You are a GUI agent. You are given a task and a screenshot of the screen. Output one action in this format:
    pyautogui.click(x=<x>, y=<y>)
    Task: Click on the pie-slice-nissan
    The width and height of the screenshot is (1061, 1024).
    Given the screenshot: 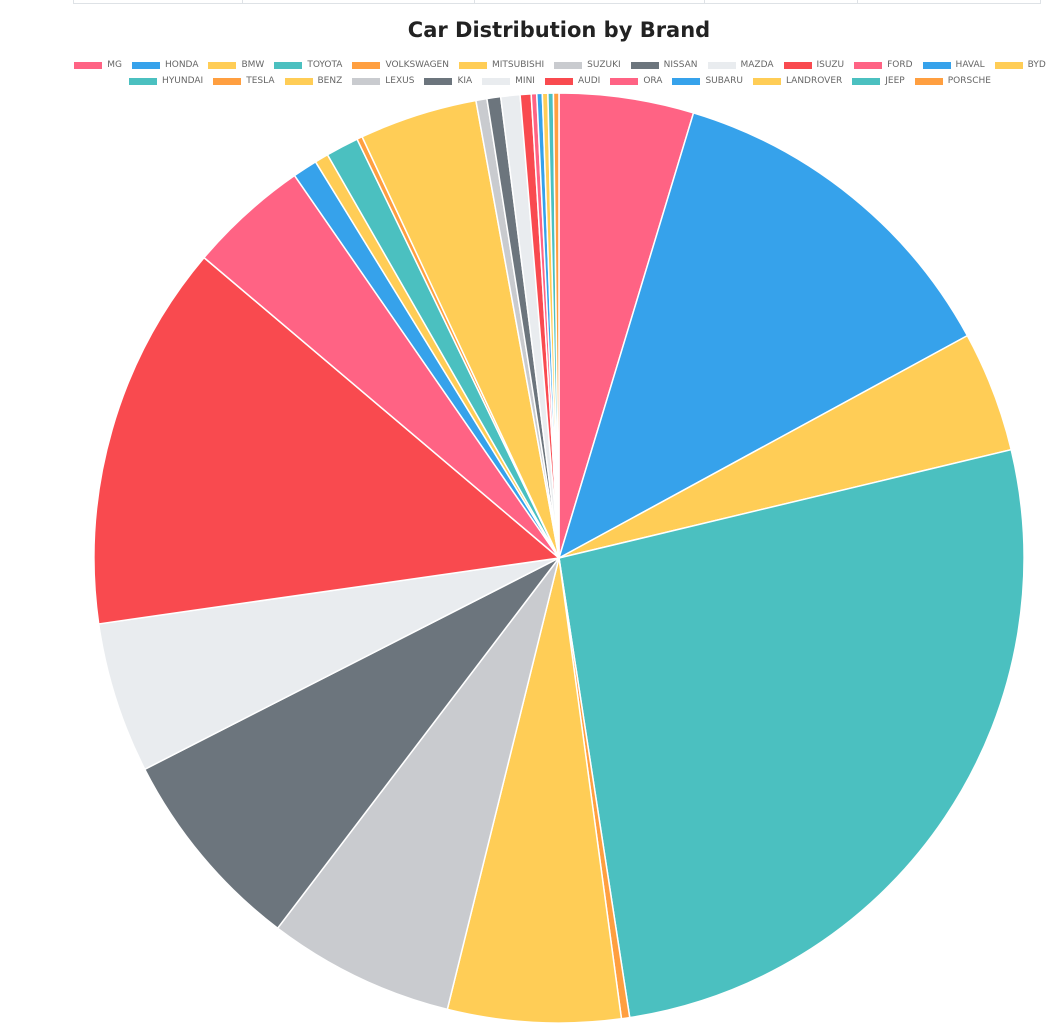 What is the action you would take?
    pyautogui.click(x=351, y=743)
    